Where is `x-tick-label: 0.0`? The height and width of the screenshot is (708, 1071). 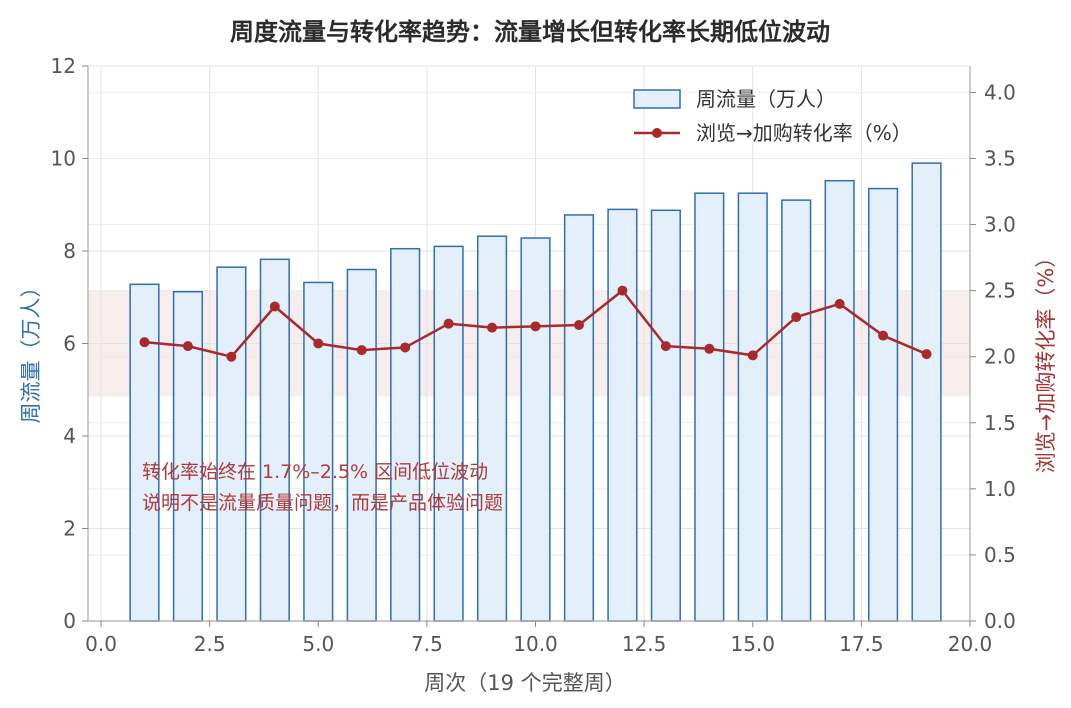 x-tick-label: 0.0 is located at coordinates (101, 644).